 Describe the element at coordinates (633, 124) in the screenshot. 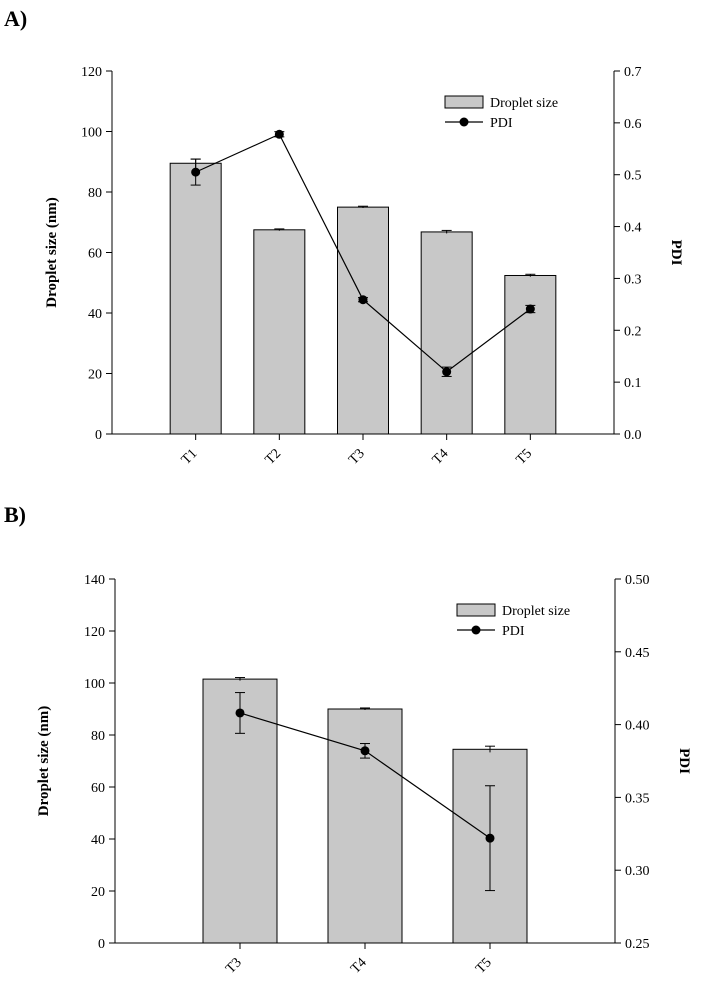

I see `right-tick-label: 0.6` at that location.